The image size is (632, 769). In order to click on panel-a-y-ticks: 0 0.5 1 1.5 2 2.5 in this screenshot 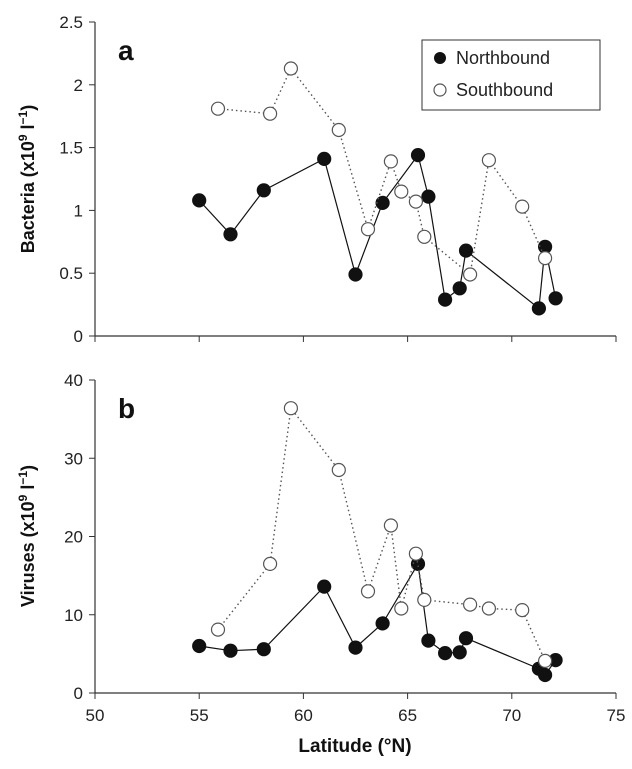, I will do `click(77, 179)`.